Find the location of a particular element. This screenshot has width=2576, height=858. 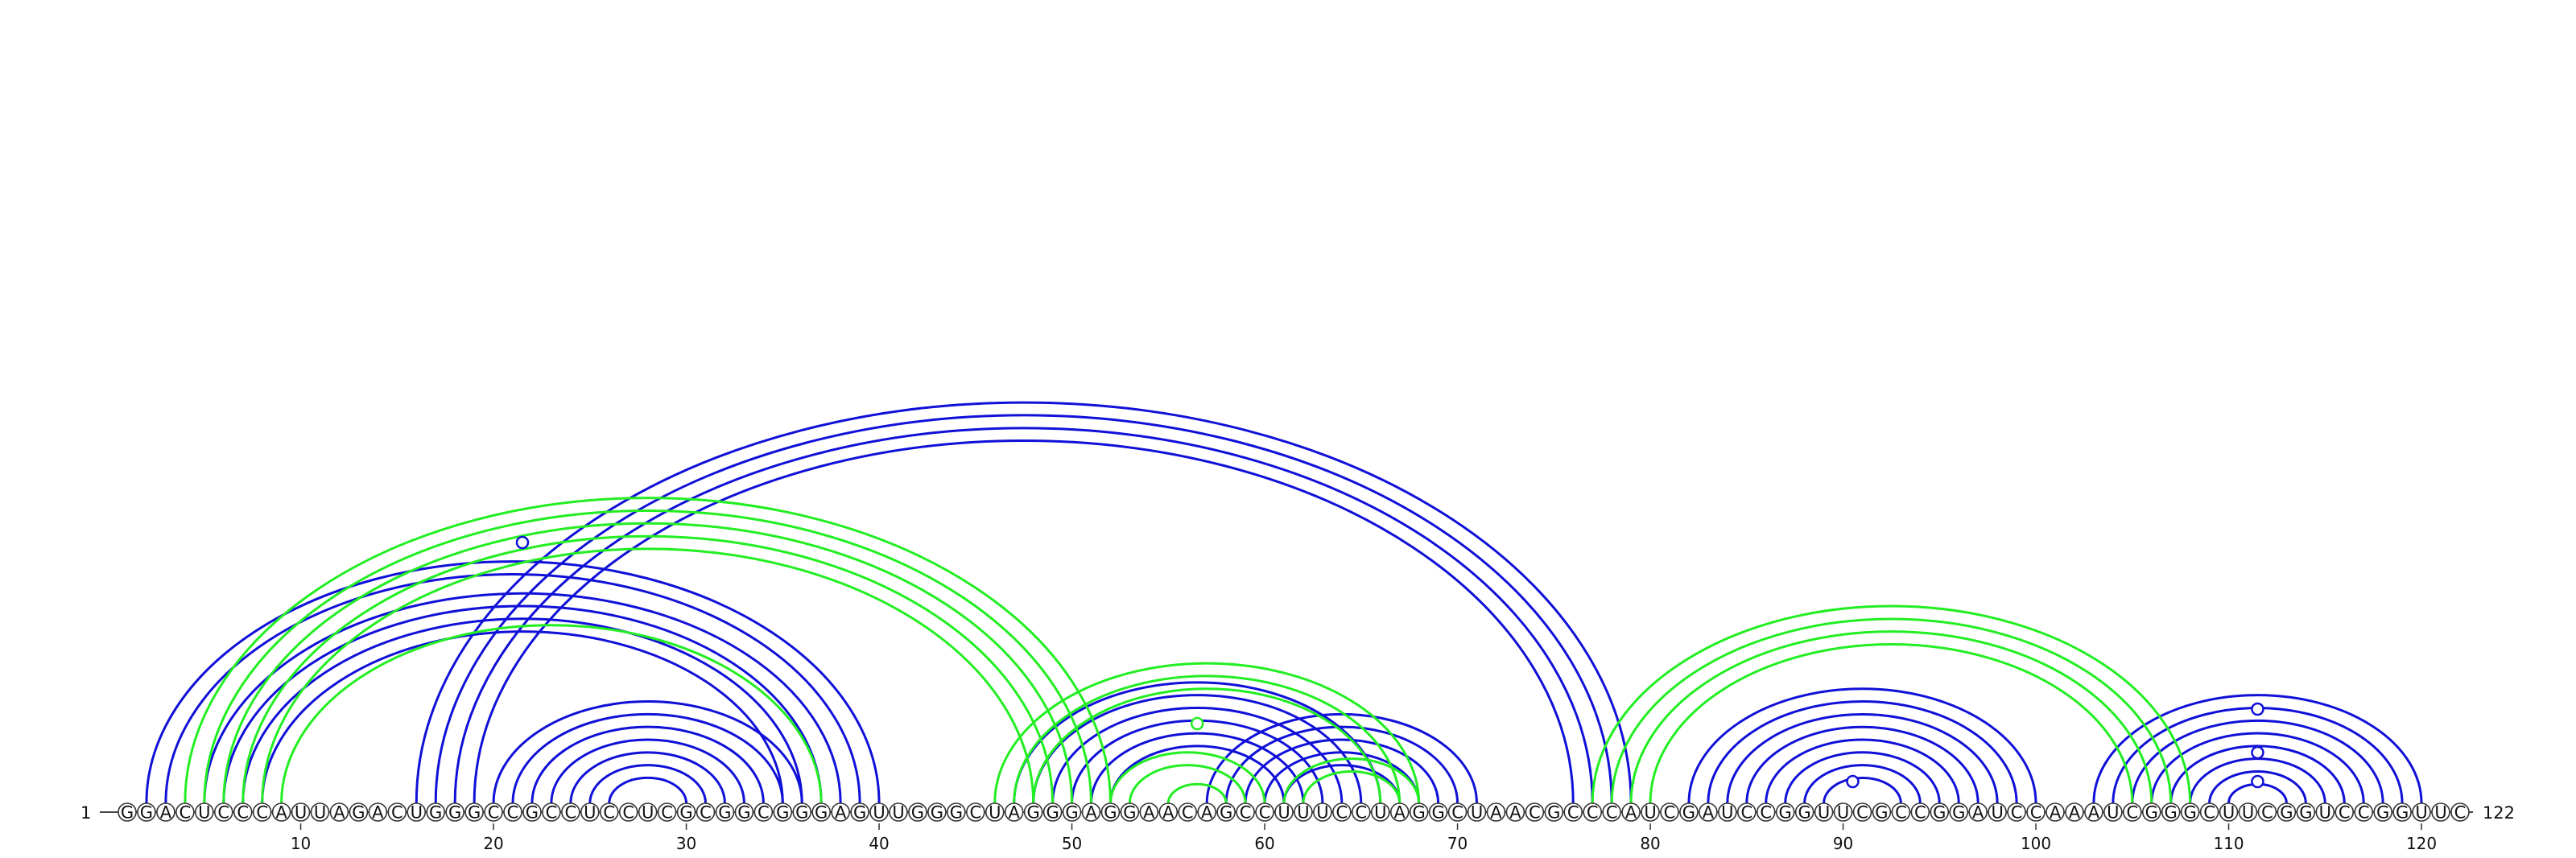

nucleotide-14: A is located at coordinates (377, 813).